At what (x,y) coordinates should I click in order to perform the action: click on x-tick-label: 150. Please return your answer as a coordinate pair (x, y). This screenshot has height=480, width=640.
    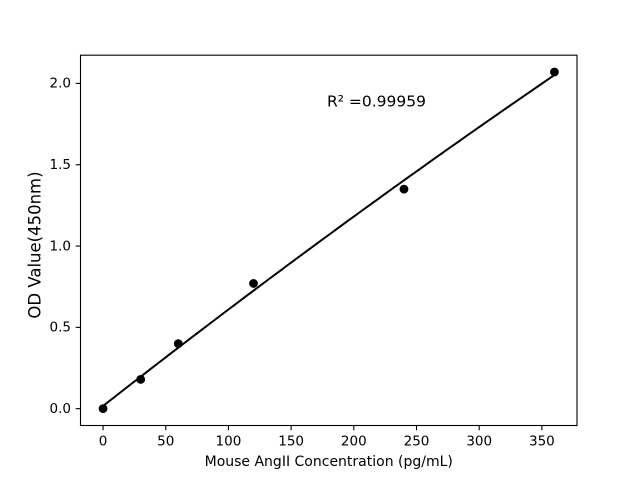
    Looking at the image, I should click on (291, 442).